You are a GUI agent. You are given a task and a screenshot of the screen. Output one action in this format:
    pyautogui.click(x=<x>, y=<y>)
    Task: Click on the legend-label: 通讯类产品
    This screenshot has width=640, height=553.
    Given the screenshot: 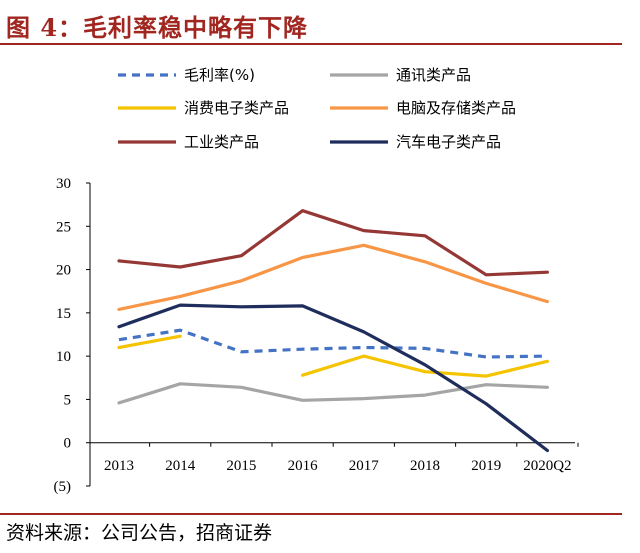 What is the action you would take?
    pyautogui.click(x=433, y=75)
    